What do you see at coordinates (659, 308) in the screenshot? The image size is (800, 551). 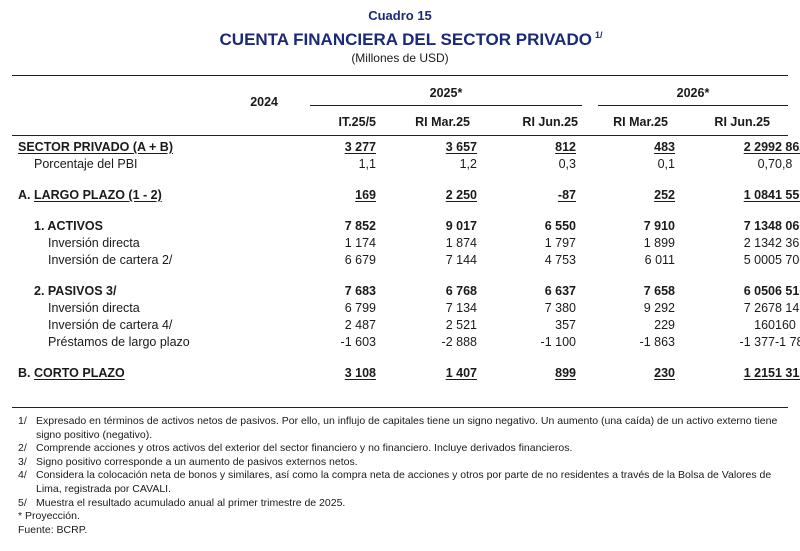 I see `cell: 9 292` at bounding box center [659, 308].